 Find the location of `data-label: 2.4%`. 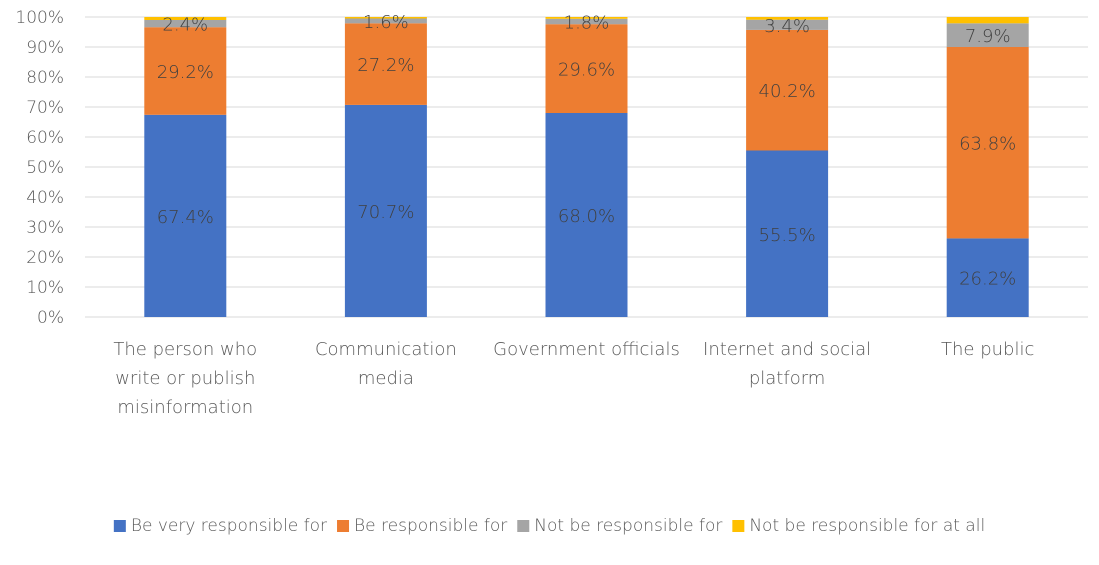

data-label: 2.4% is located at coordinates (185, 25).